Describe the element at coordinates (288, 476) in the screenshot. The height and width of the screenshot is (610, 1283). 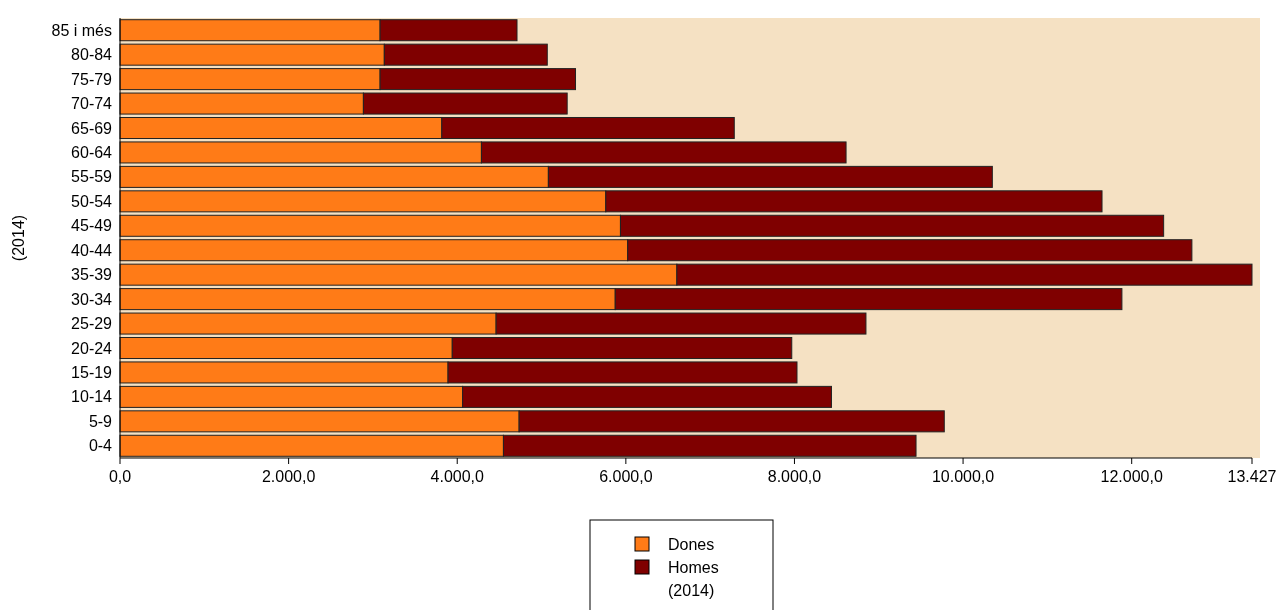
I see `x-tick-label: 2.000,0` at that location.